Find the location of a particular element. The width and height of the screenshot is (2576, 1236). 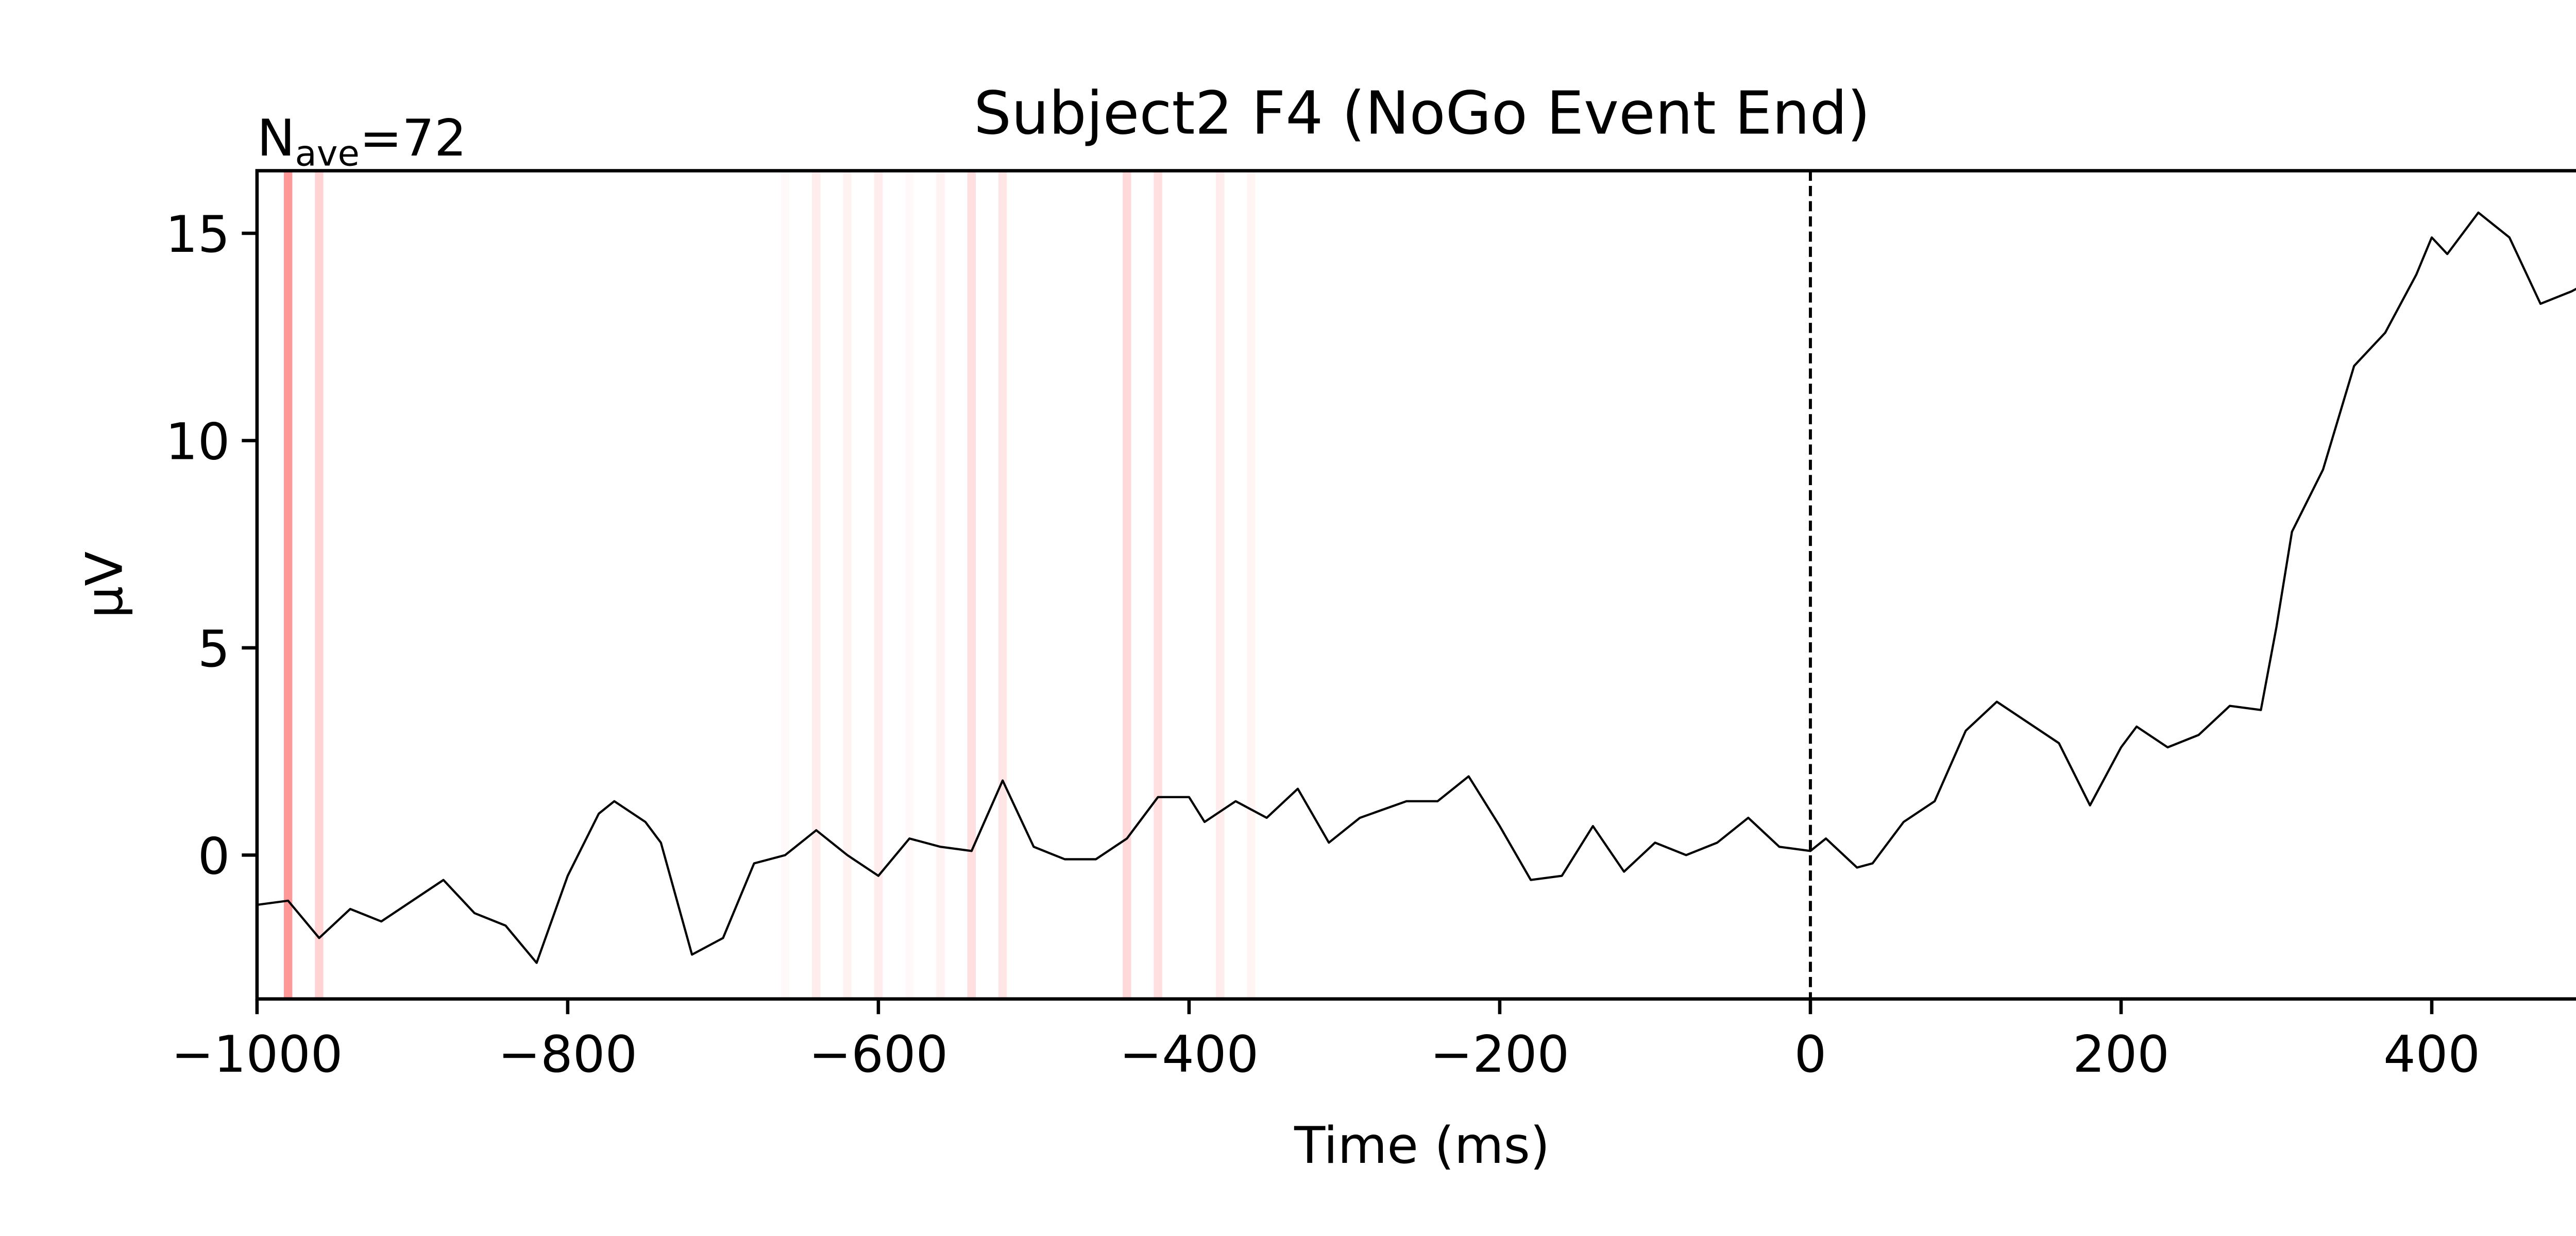

annotation-base: N is located at coordinates (276, 138).